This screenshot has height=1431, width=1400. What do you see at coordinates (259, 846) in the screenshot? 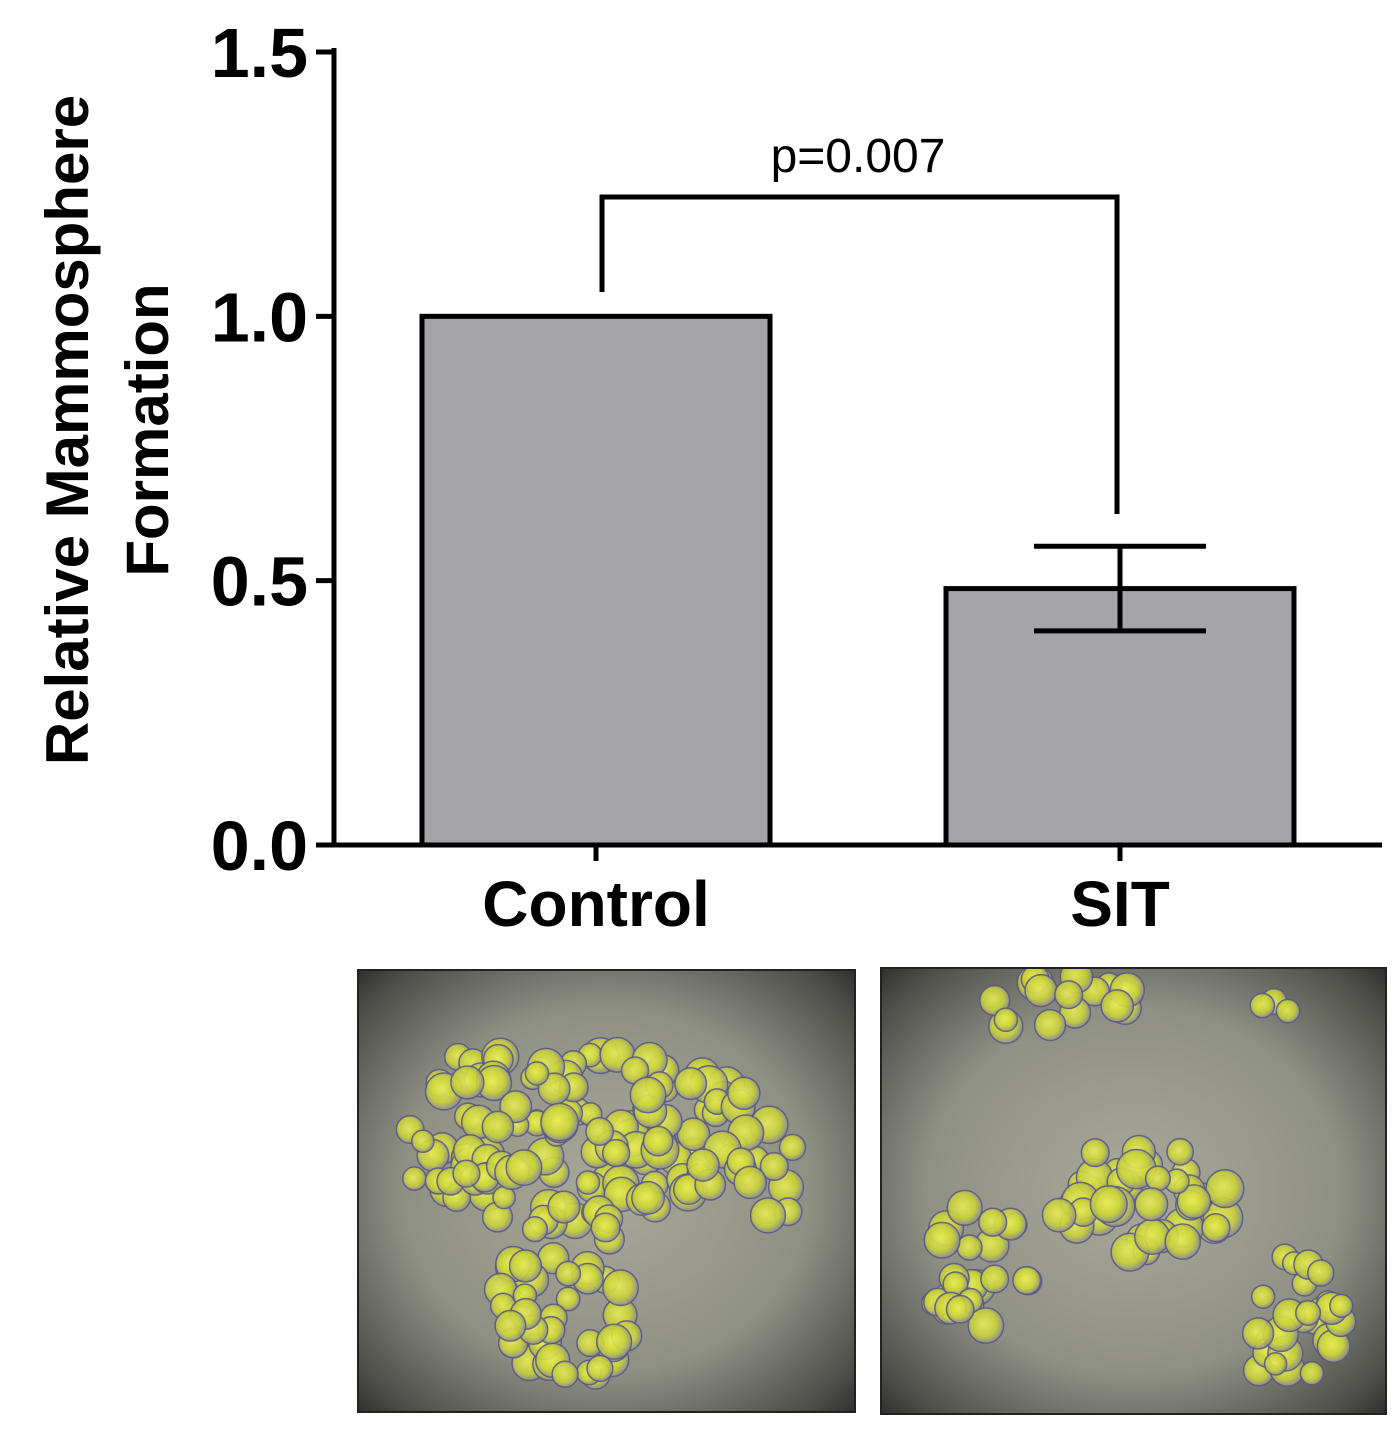
I see `y-tick-label: 0.0` at bounding box center [259, 846].